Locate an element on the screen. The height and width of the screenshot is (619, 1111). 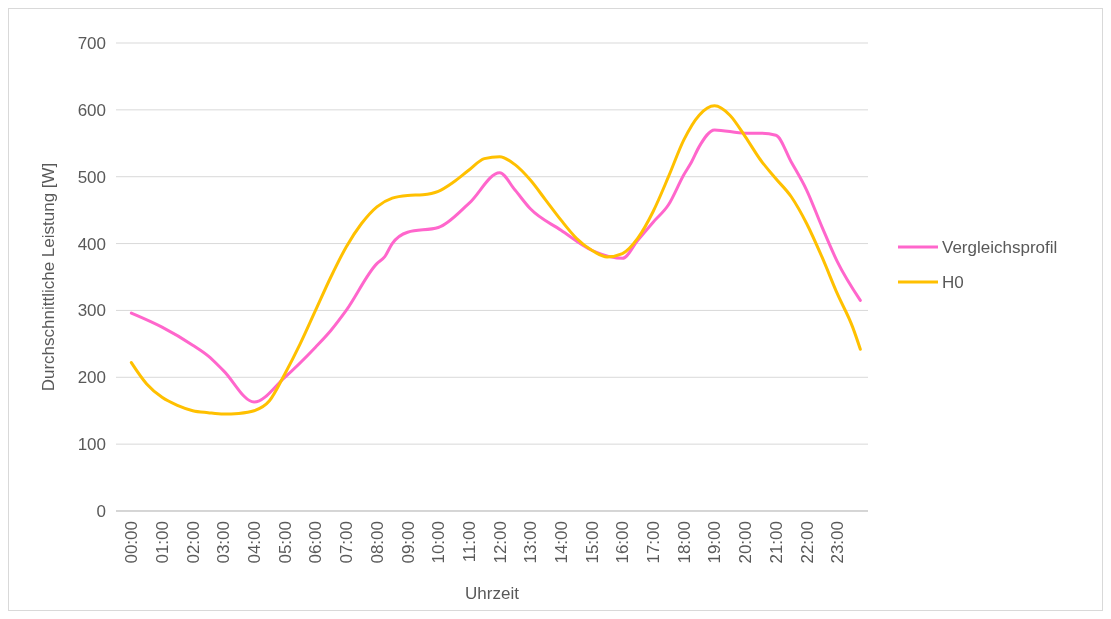
x-tick-label: 02:00 is located at coordinates (193, 542).